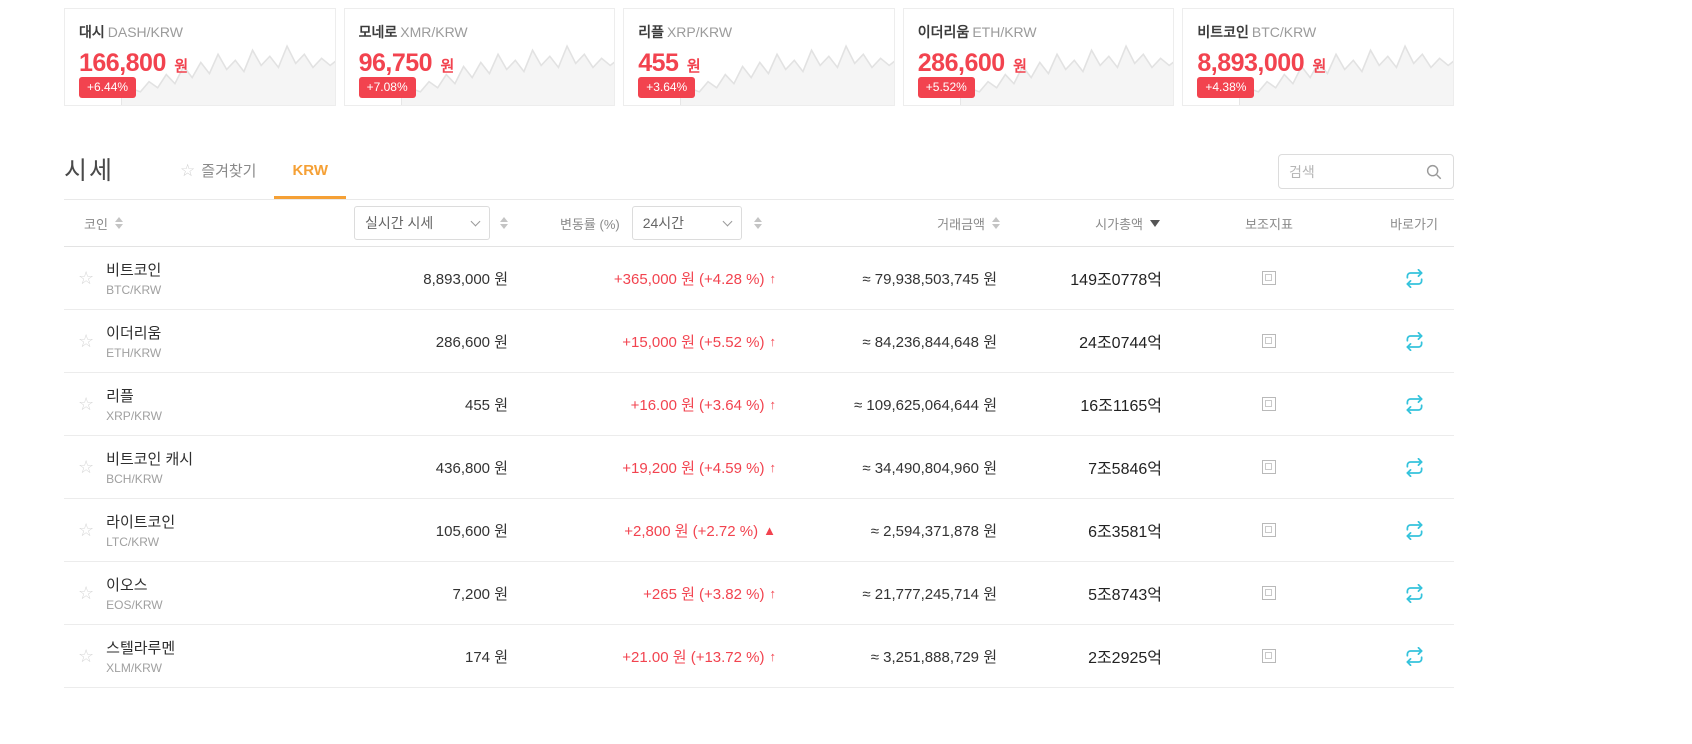 The image size is (1692, 744). I want to click on marketcap-cell: 5조8743억, so click(1125, 595).